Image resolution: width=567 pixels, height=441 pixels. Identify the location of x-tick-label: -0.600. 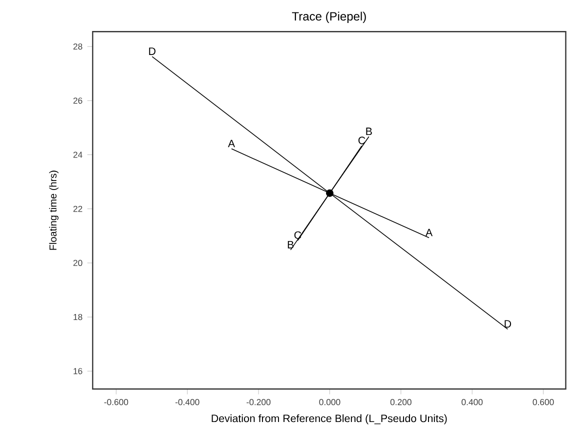
(116, 402).